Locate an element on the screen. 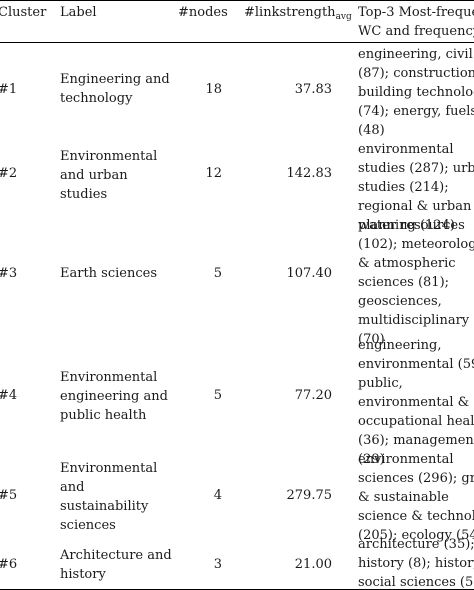 This screenshot has height=590, width=474. header-linkstrength-main: #linkstrength is located at coordinates (290, 12).